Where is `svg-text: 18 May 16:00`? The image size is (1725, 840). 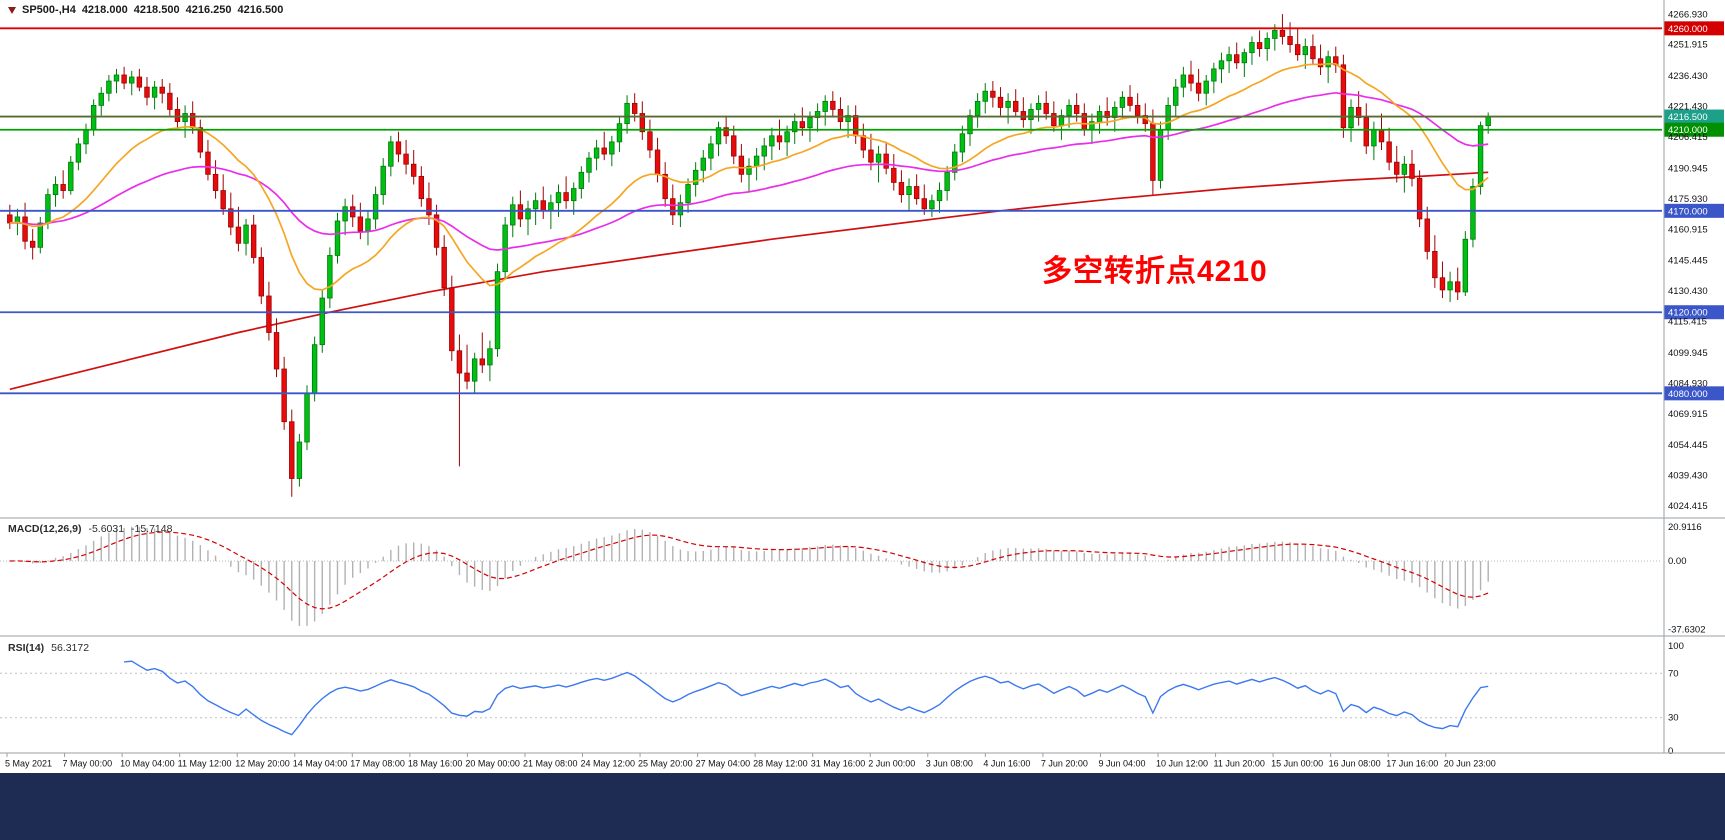 svg-text: 18 May 16:00 is located at coordinates (435, 764).